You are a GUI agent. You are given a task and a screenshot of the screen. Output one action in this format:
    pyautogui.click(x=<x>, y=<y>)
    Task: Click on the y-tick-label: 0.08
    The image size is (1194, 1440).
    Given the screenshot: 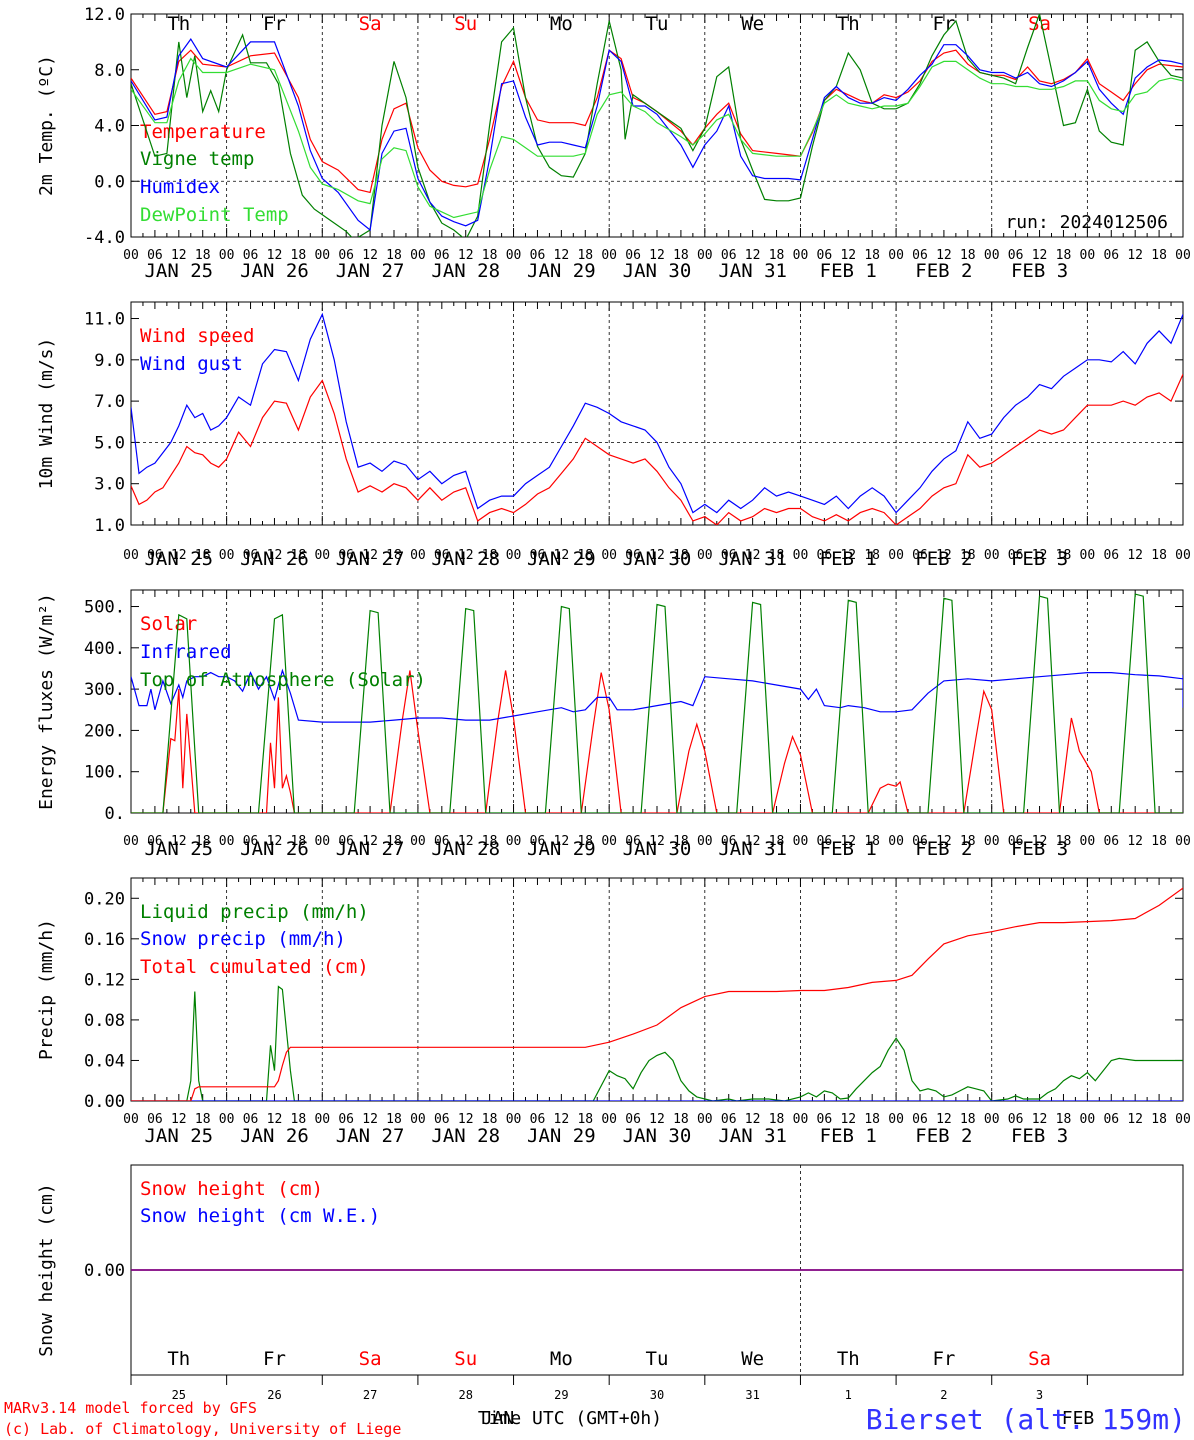 What is the action you would take?
    pyautogui.click(x=104, y=1021)
    